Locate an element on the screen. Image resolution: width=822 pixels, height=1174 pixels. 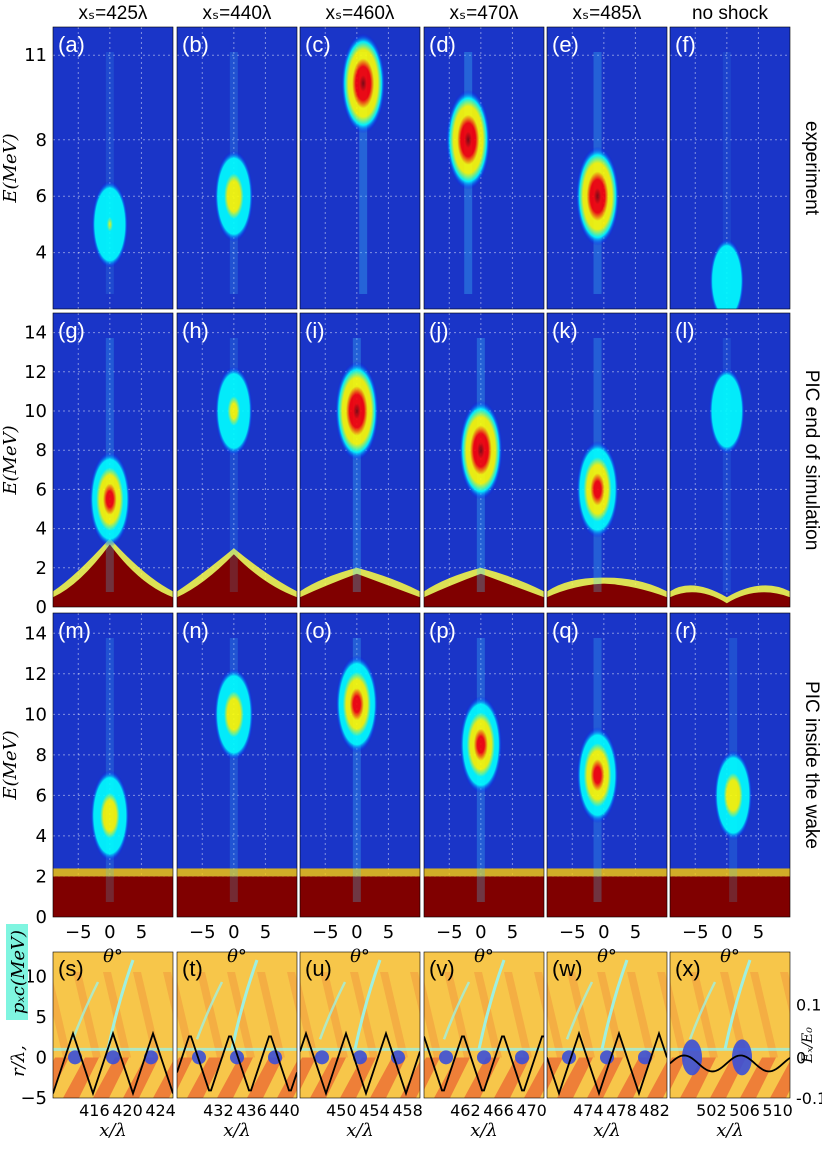
panel-r: (r) is located at coordinates (730, 765).